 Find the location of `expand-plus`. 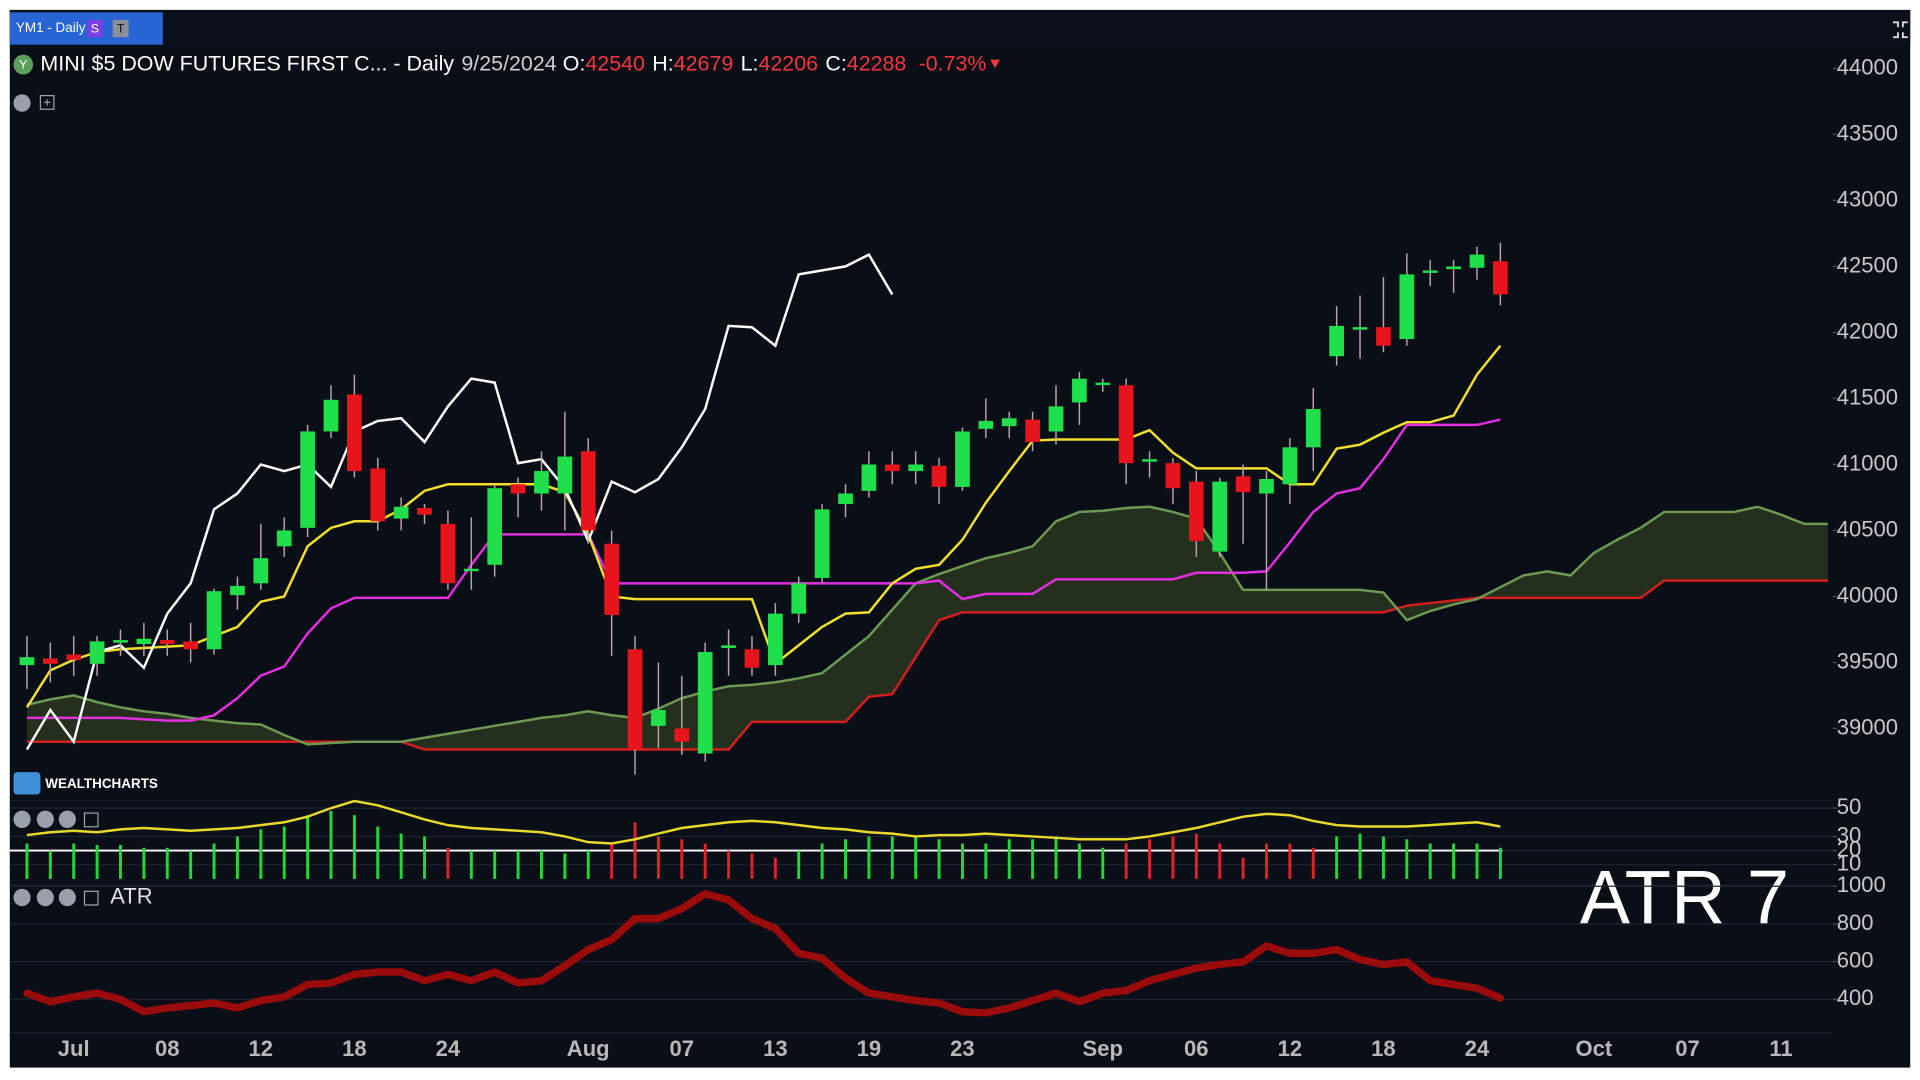

expand-plus is located at coordinates (47, 102).